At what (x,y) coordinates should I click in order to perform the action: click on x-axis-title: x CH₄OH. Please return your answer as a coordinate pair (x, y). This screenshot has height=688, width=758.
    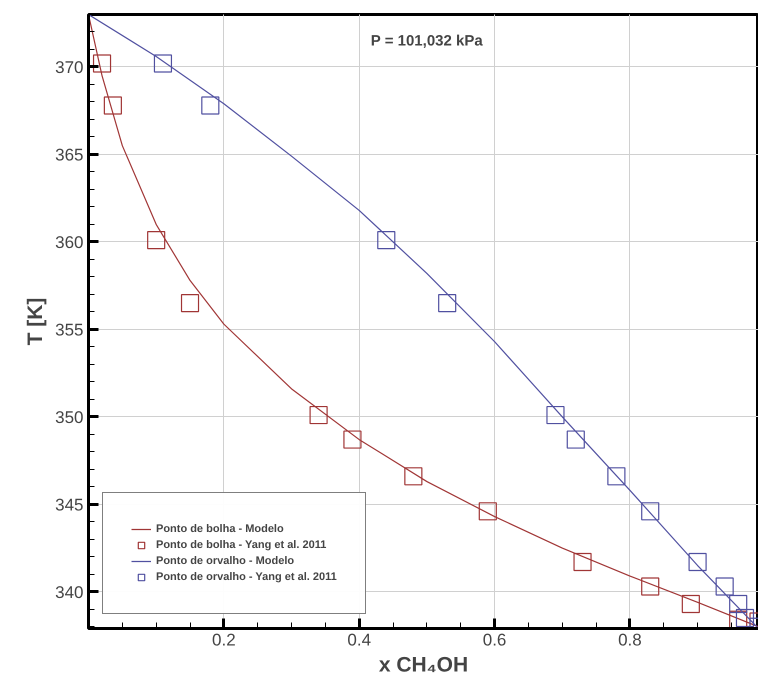
    Looking at the image, I should click on (423, 665).